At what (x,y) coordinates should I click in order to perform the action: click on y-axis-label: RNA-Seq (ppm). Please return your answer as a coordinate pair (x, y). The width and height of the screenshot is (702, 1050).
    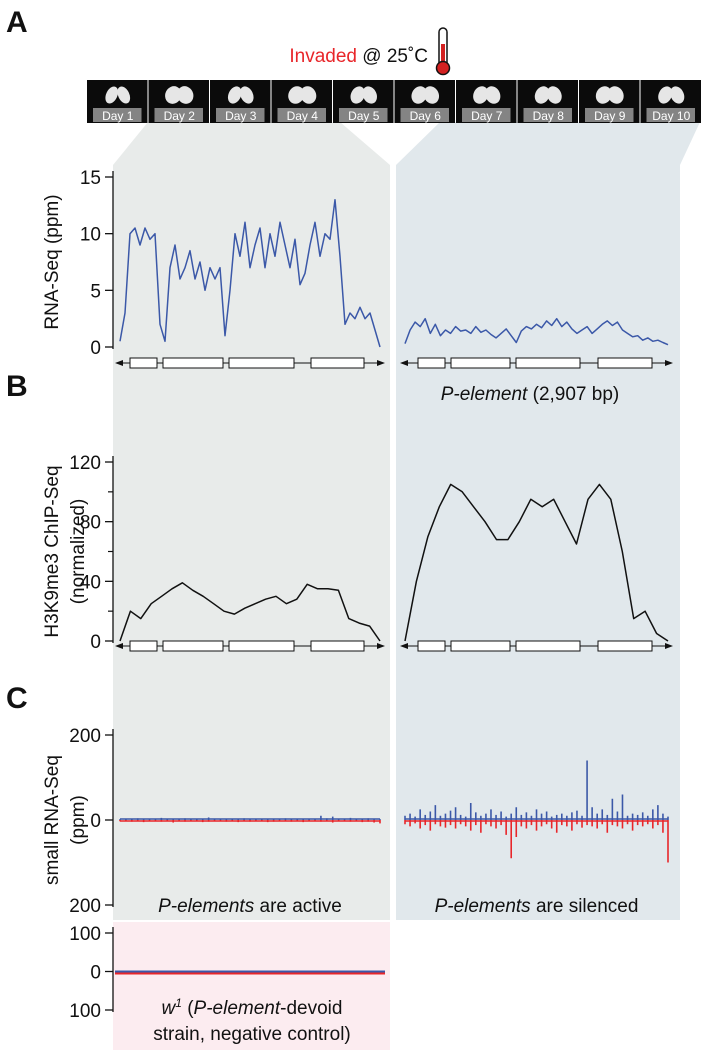
    Looking at the image, I should click on (52, 261).